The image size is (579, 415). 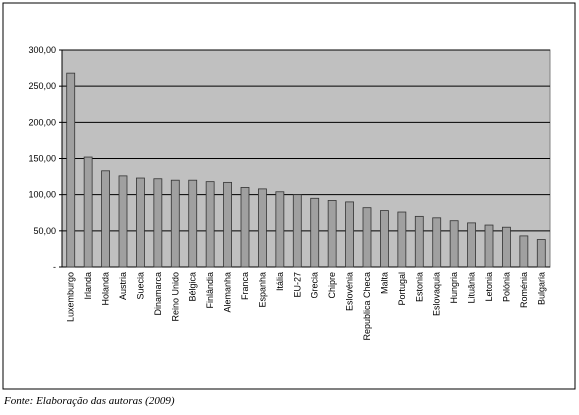 I want to click on x-tick-label: Dinamarca, so click(x=158, y=294).